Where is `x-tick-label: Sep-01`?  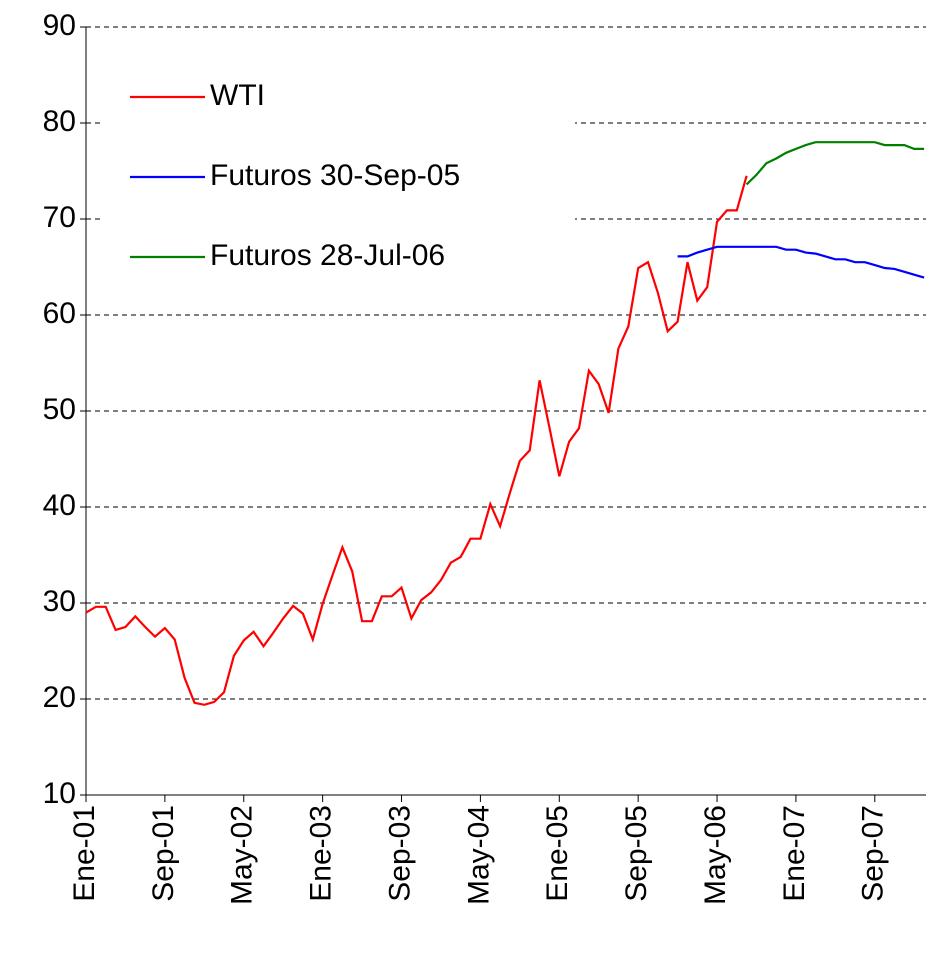 x-tick-label: Sep-01 is located at coordinates (163, 853).